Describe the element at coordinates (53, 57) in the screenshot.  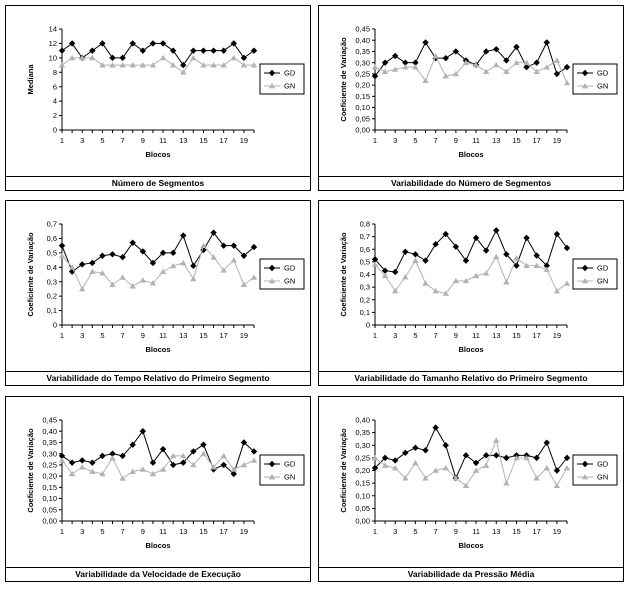
I see `y-tick-label: 10` at that location.